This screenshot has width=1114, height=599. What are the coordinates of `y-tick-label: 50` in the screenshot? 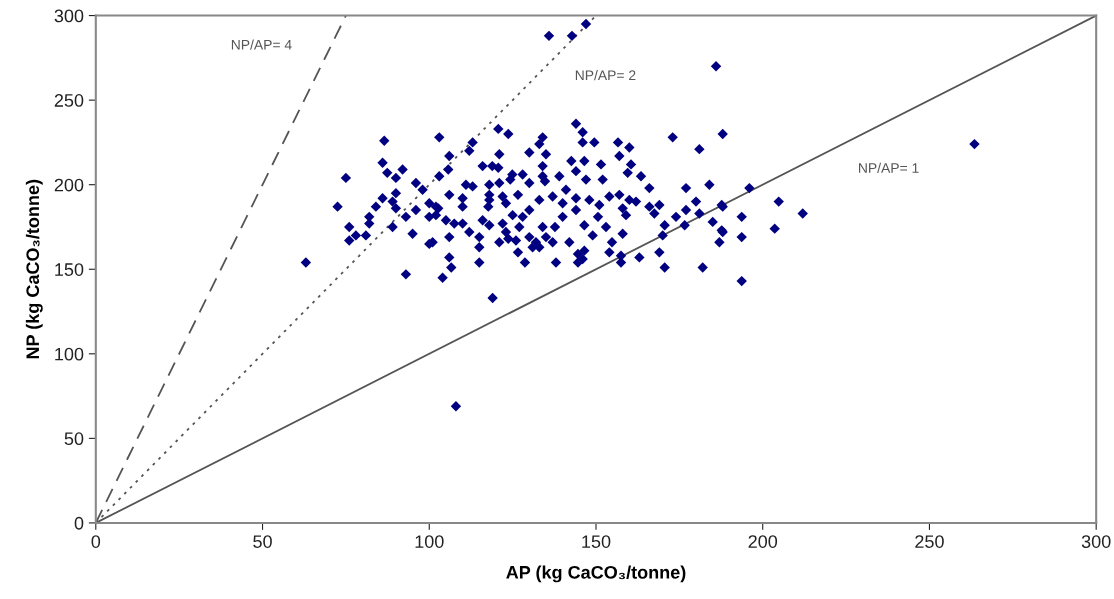 It's located at (74, 439).